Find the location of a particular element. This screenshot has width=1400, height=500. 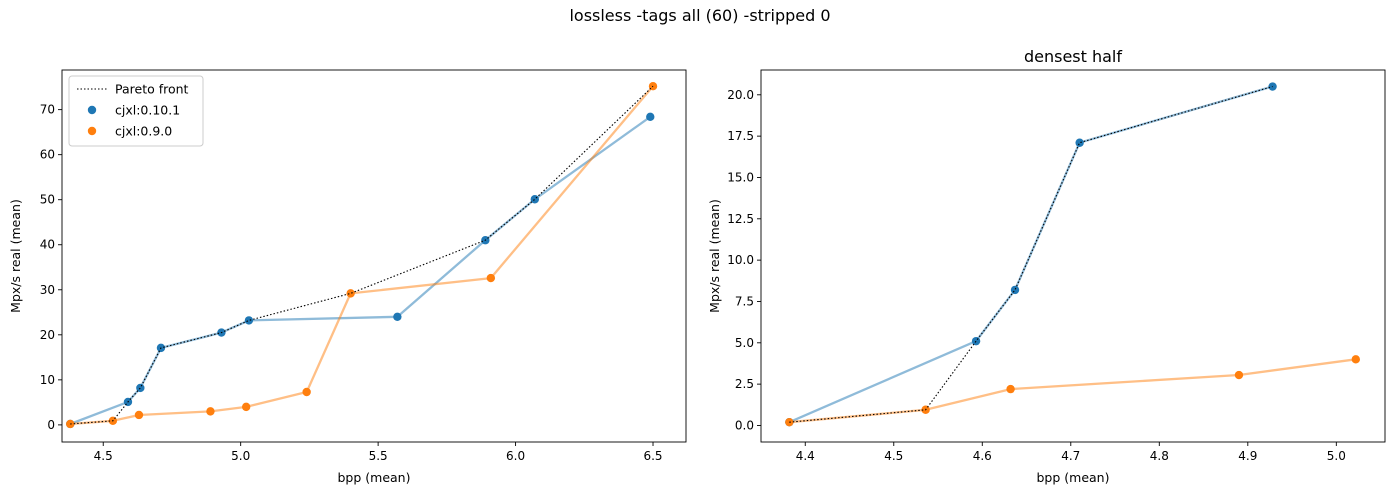

x-tick-label: 6.0 is located at coordinates (515, 456).